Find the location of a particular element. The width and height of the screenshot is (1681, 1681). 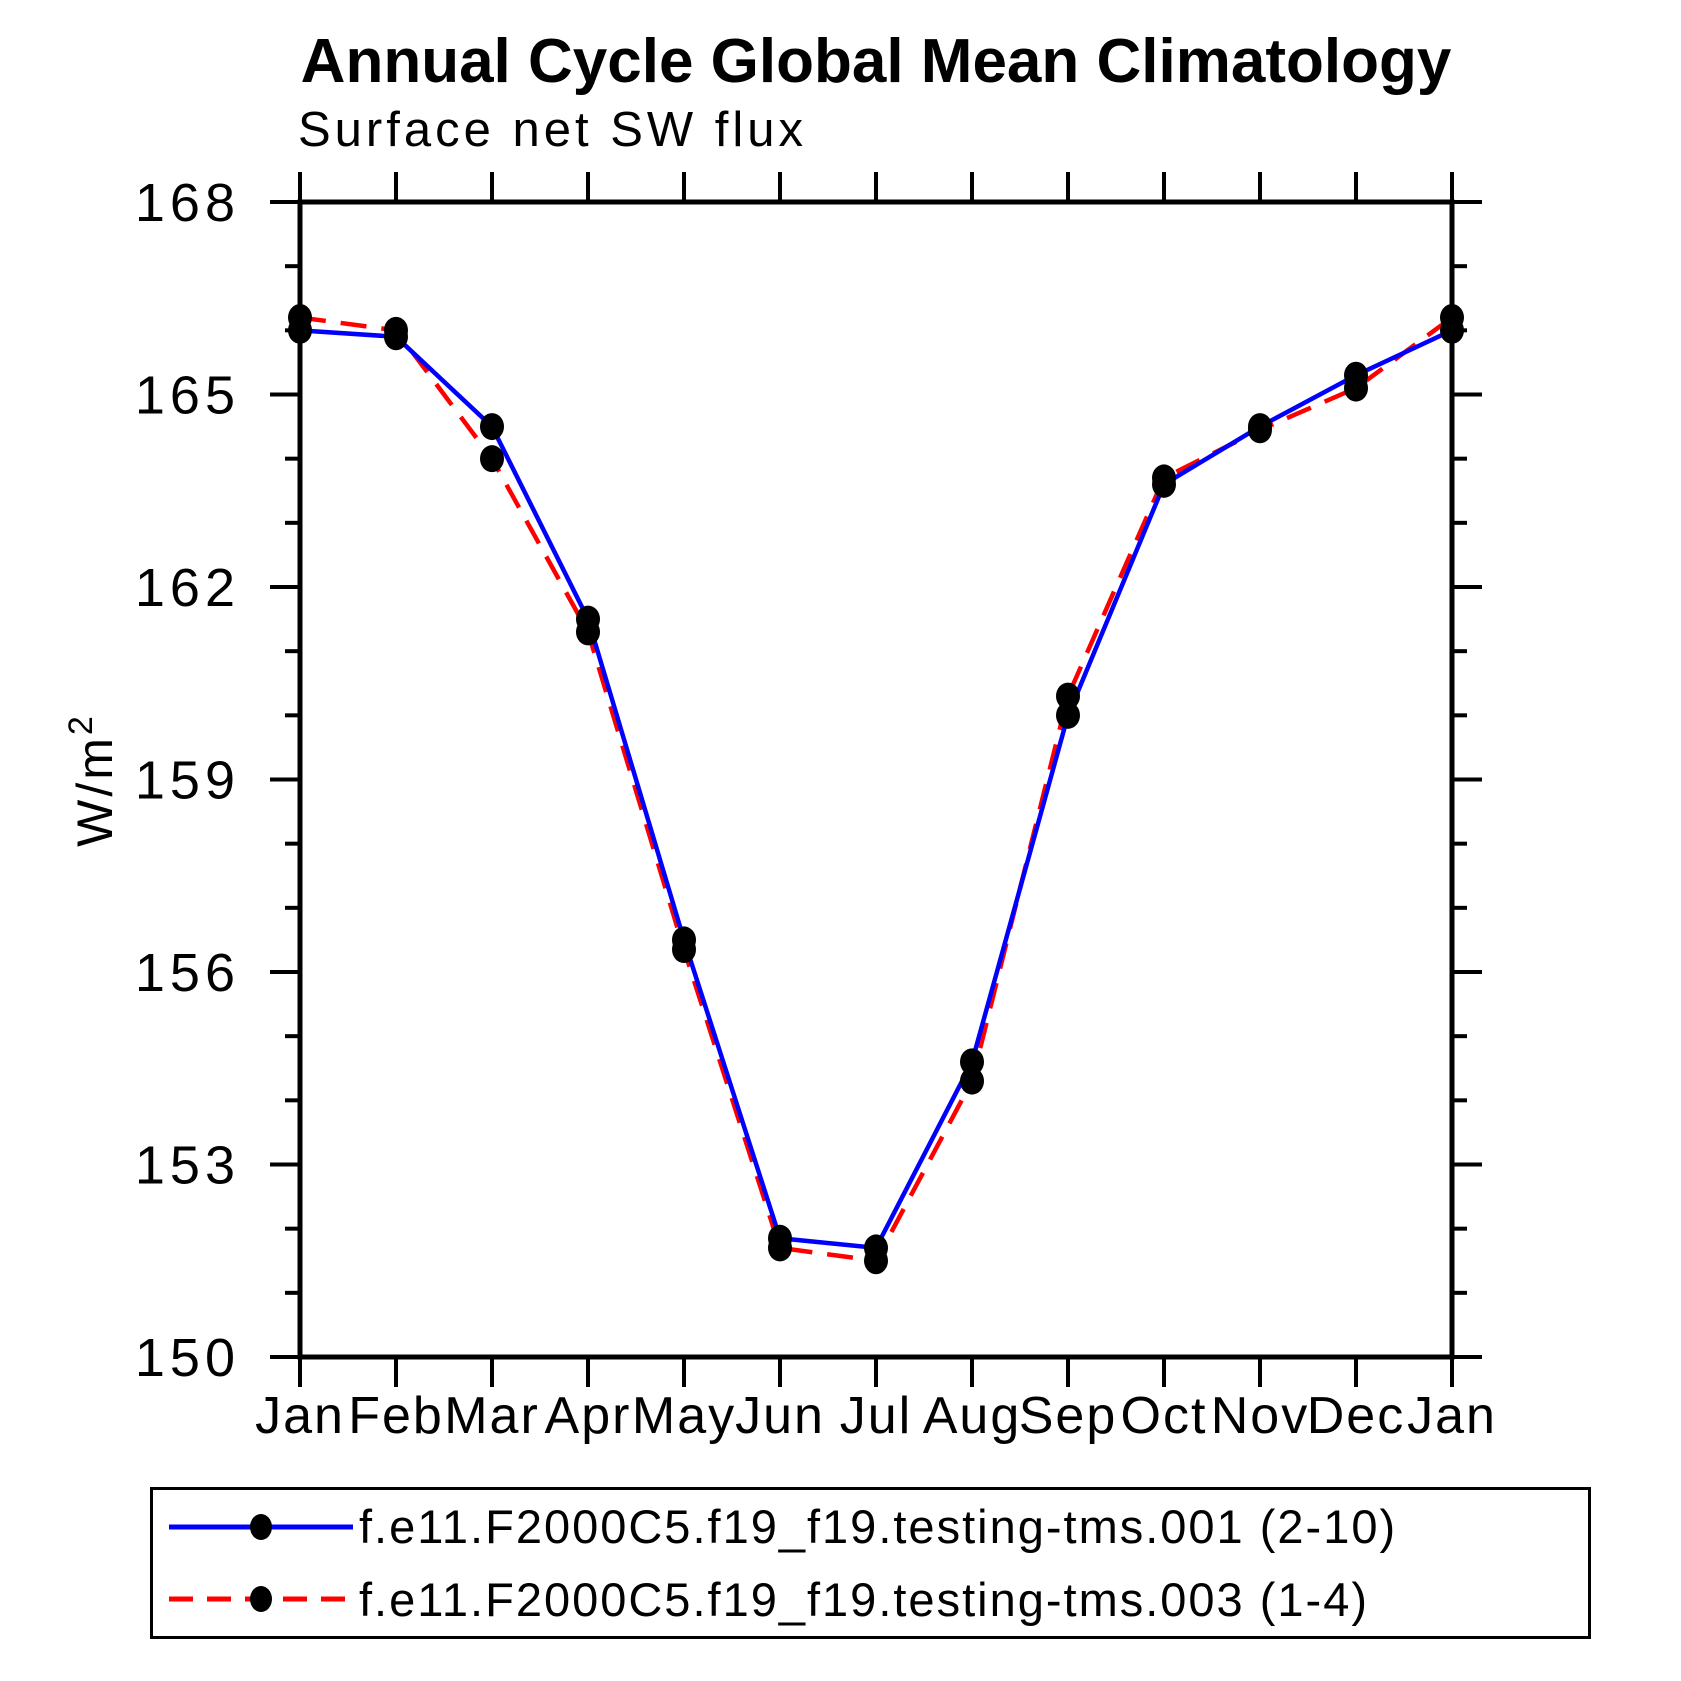

x-tick-label: Dec is located at coordinates (1356, 1416).